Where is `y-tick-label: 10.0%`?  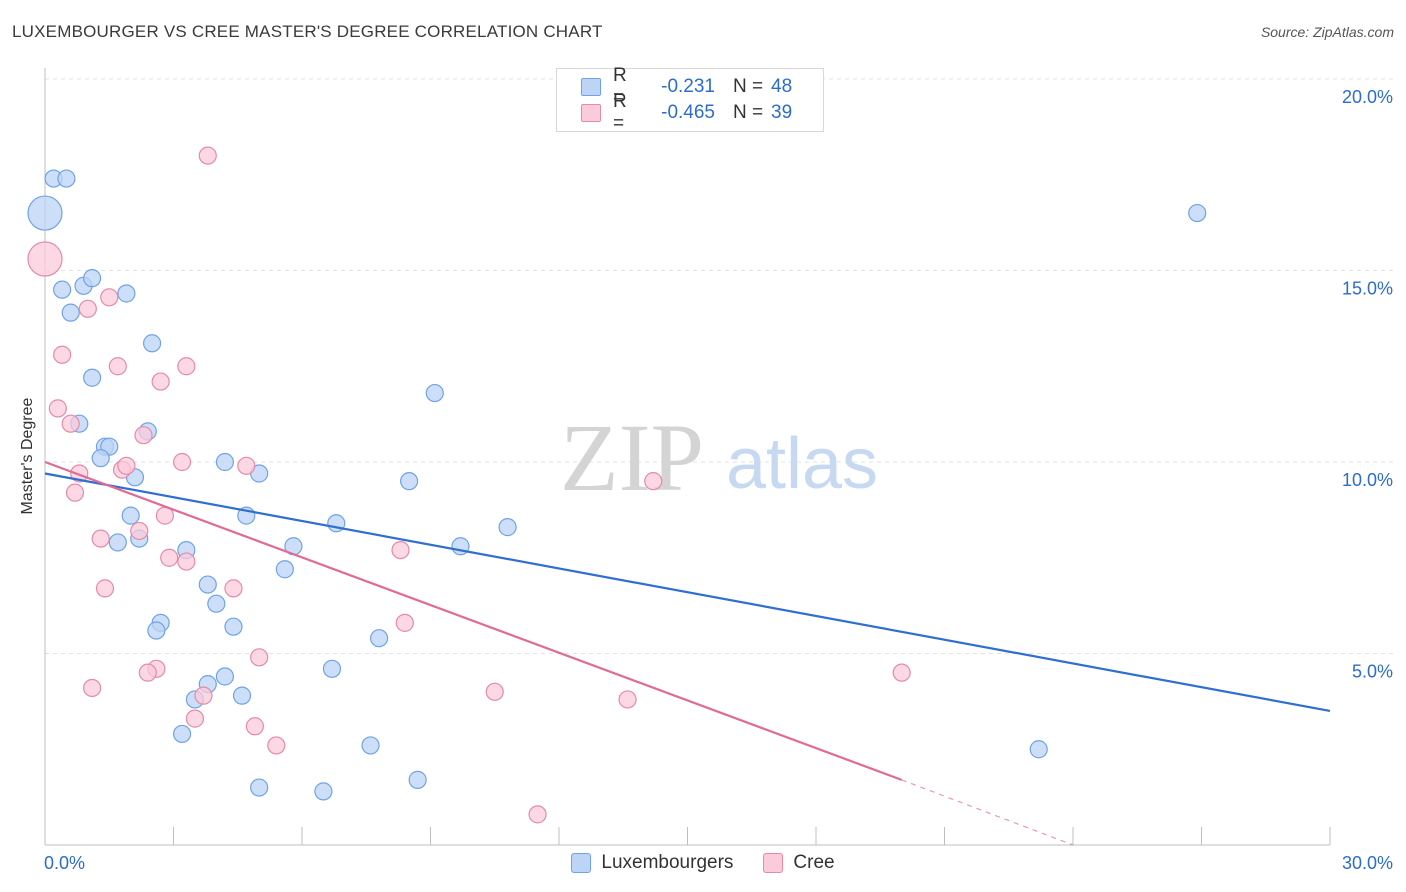
y-tick-label: 10.0% is located at coordinates (1367, 480).